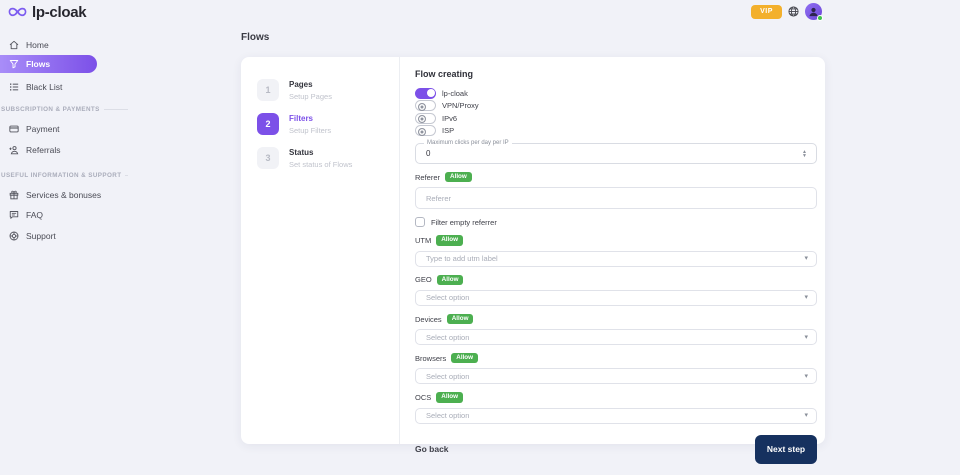 The width and height of the screenshot is (960, 475). I want to click on vip-button: VIP, so click(766, 11).